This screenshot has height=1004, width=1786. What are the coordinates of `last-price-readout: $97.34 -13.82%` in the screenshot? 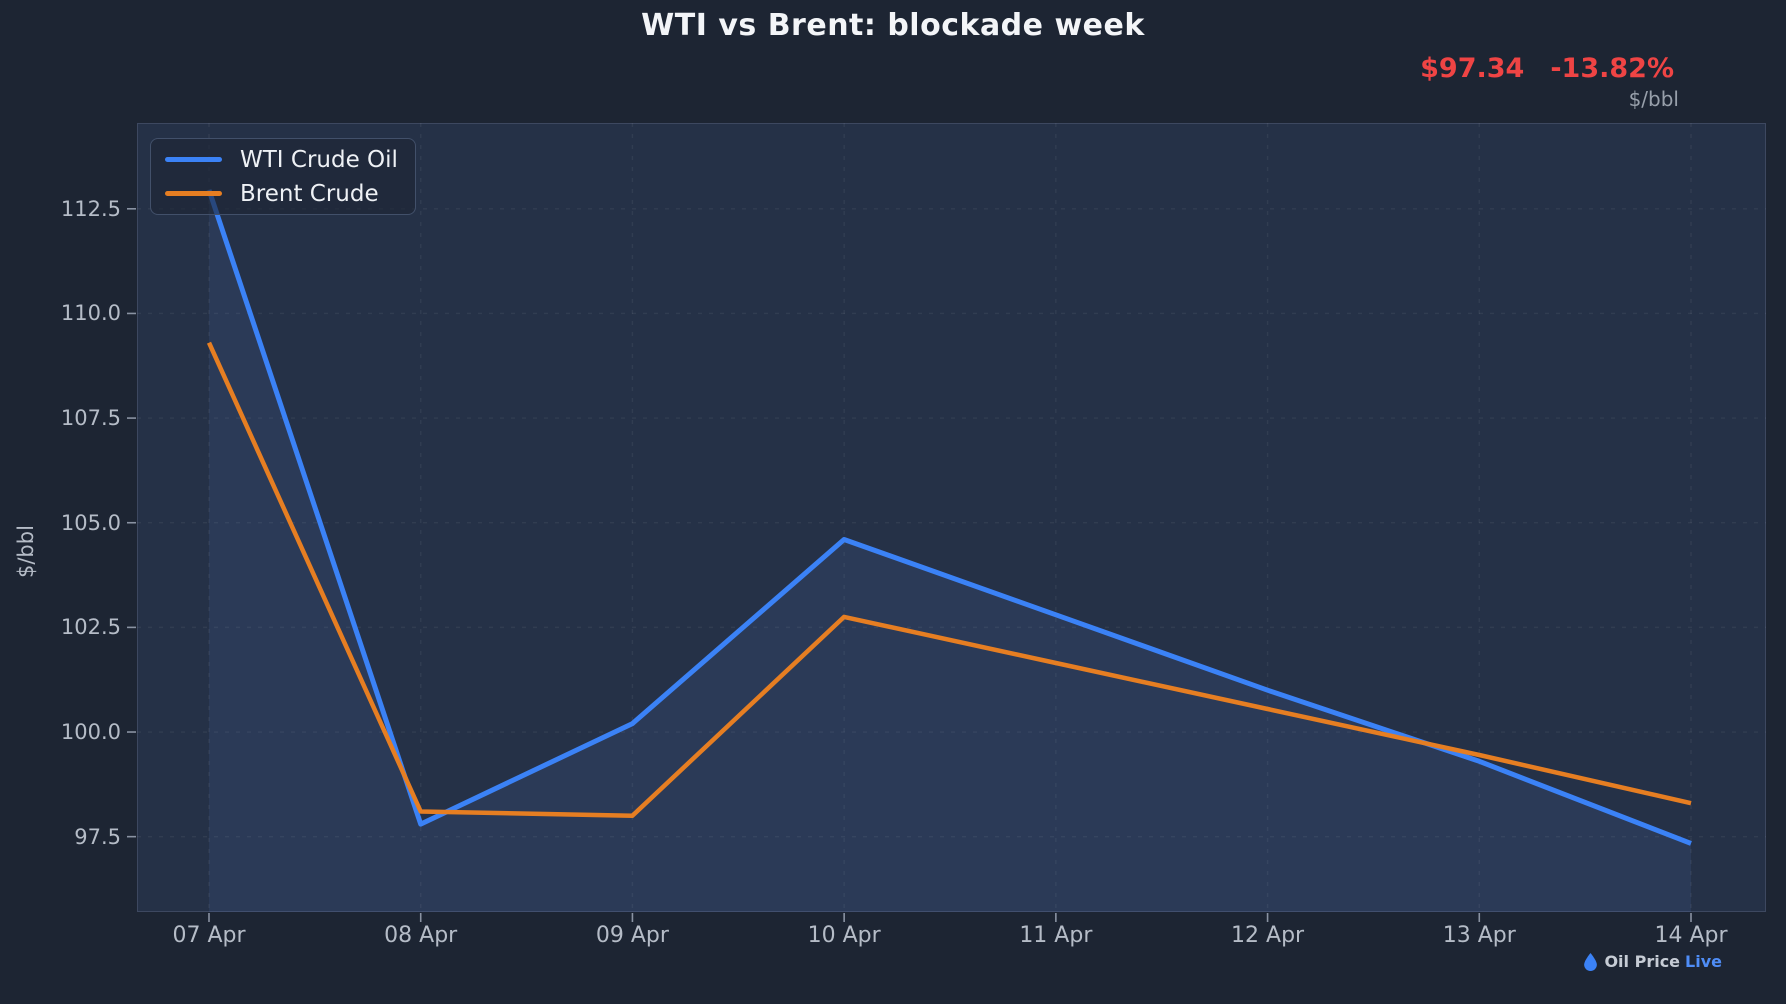 It's located at (1547, 68).